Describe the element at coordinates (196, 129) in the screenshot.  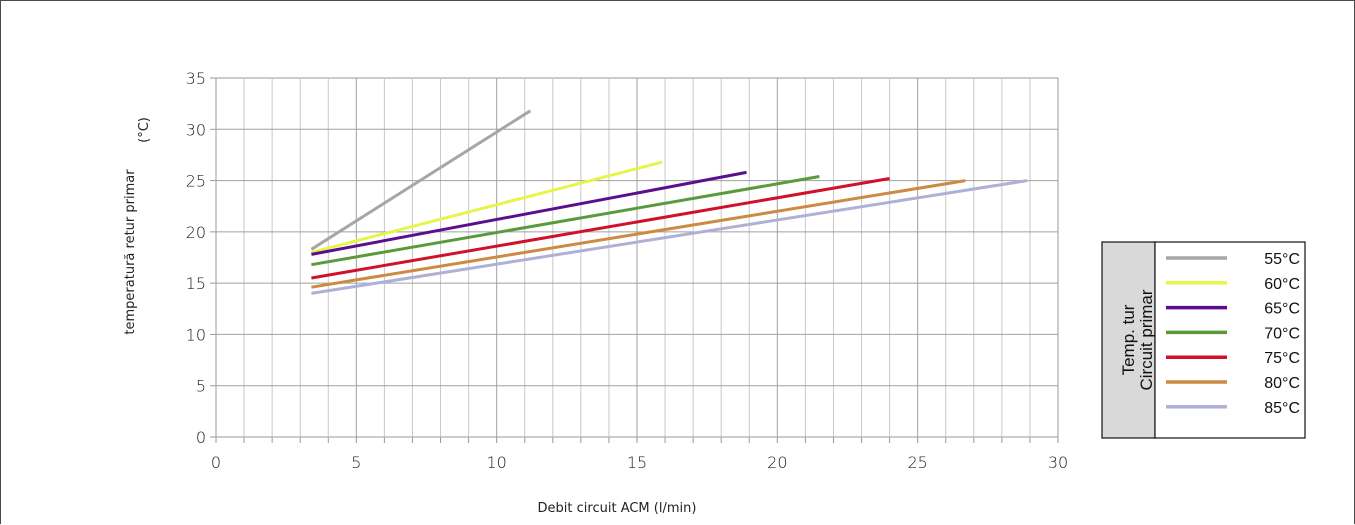
I see `y-tick-label: 30` at that location.